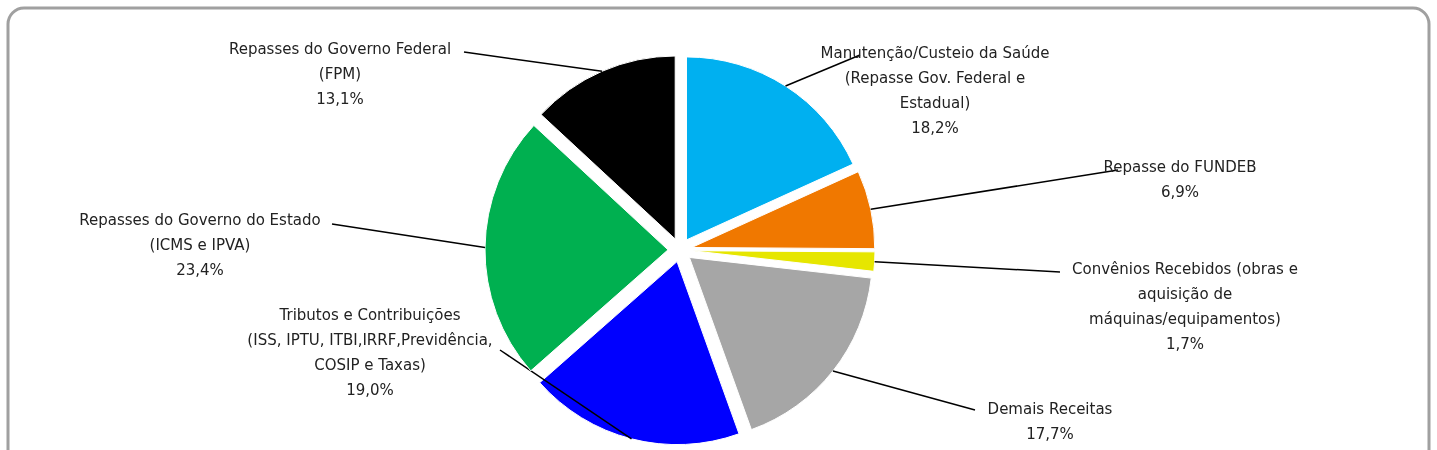  I want to click on slice-label: Repasses do Governo Federal (FPM), so click(340, 61).